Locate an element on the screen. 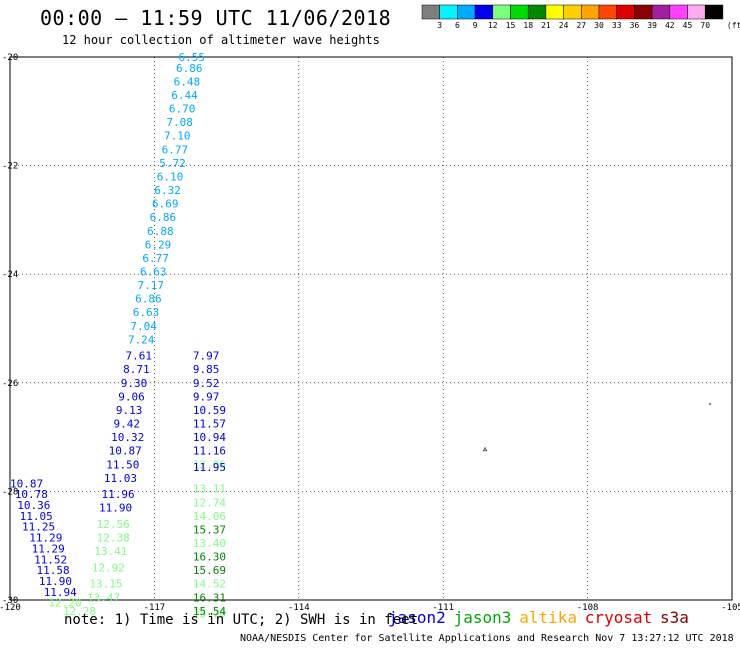  data-point-label: 8.71 is located at coordinates (136, 369).